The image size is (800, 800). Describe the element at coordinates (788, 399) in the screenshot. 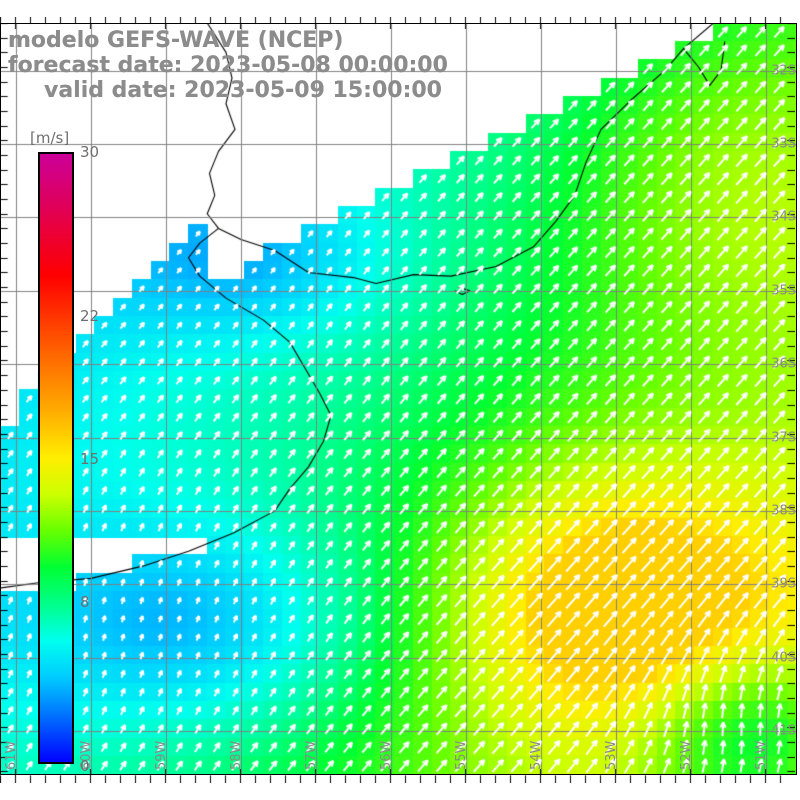

I see `axis-right-ticks` at that location.